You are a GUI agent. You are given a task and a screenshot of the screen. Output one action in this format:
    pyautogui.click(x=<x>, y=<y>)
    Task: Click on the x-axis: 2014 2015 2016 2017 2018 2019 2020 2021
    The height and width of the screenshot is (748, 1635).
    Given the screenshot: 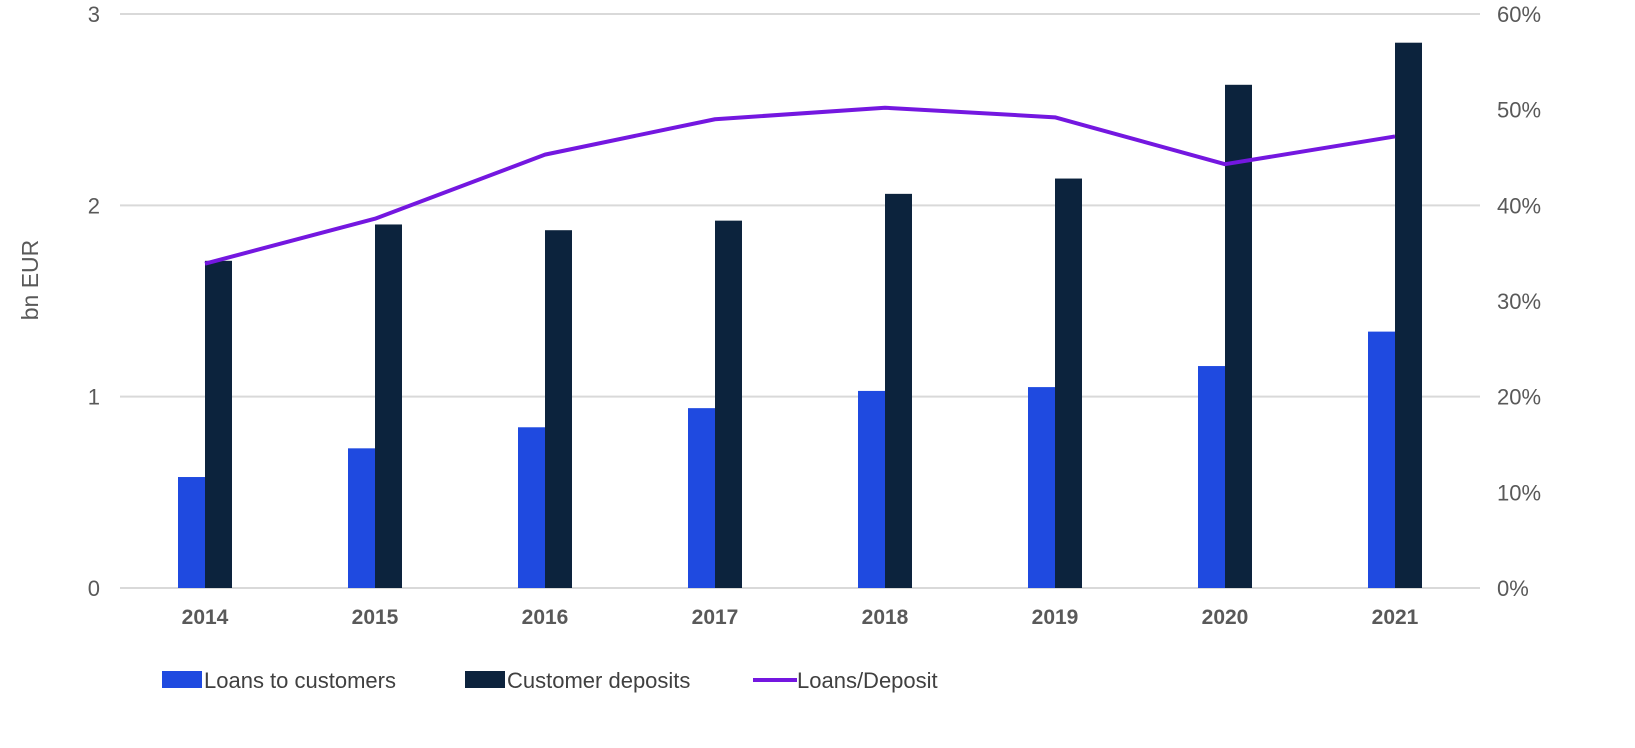 What is the action you would take?
    pyautogui.click(x=800, y=617)
    